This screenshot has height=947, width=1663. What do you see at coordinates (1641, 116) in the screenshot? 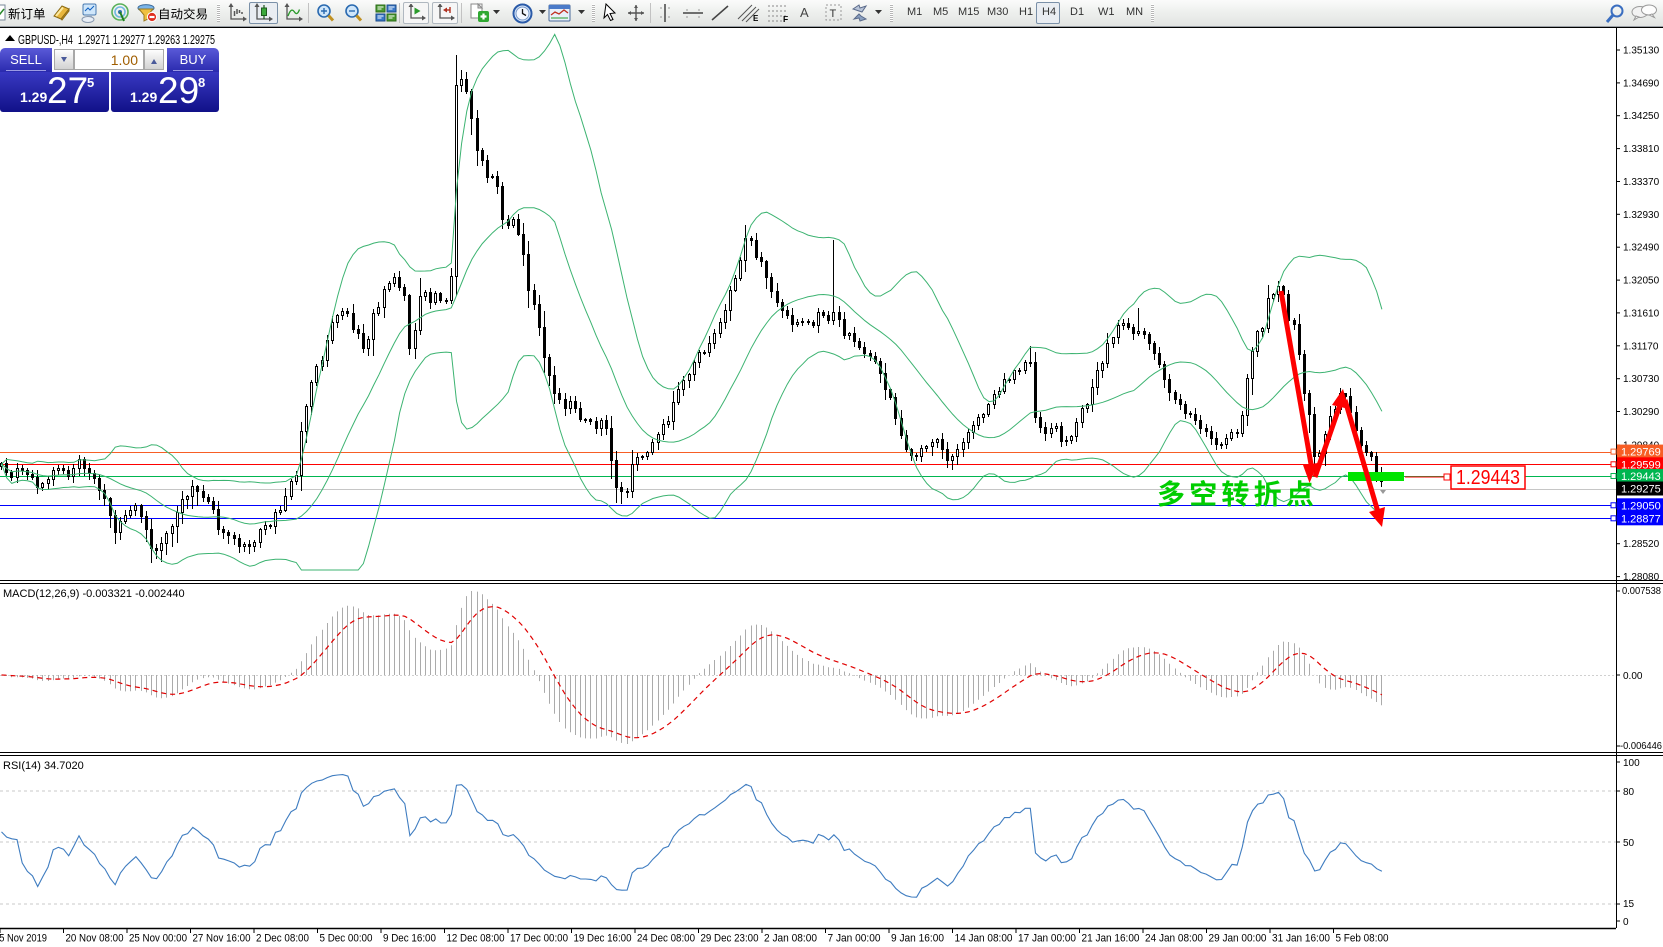
I see `svg-text: 1.34250` at bounding box center [1641, 116].